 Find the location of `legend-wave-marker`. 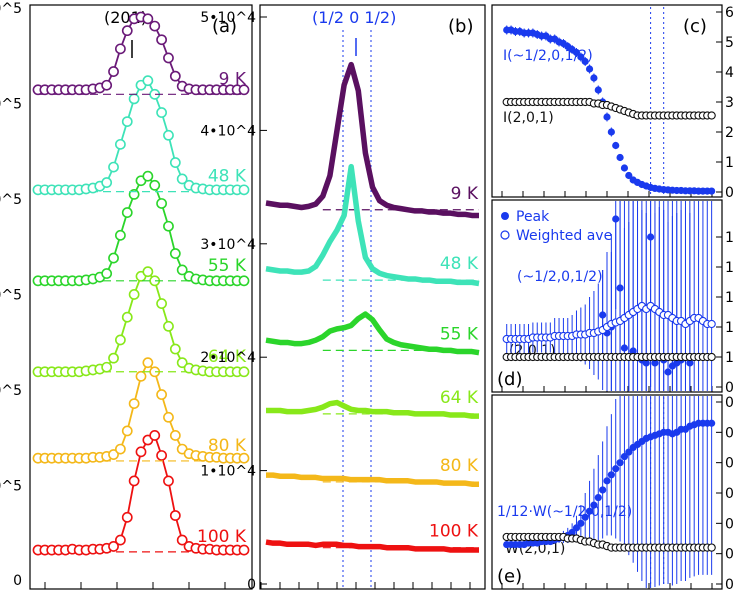

legend-wave-marker is located at coordinates (505, 235).